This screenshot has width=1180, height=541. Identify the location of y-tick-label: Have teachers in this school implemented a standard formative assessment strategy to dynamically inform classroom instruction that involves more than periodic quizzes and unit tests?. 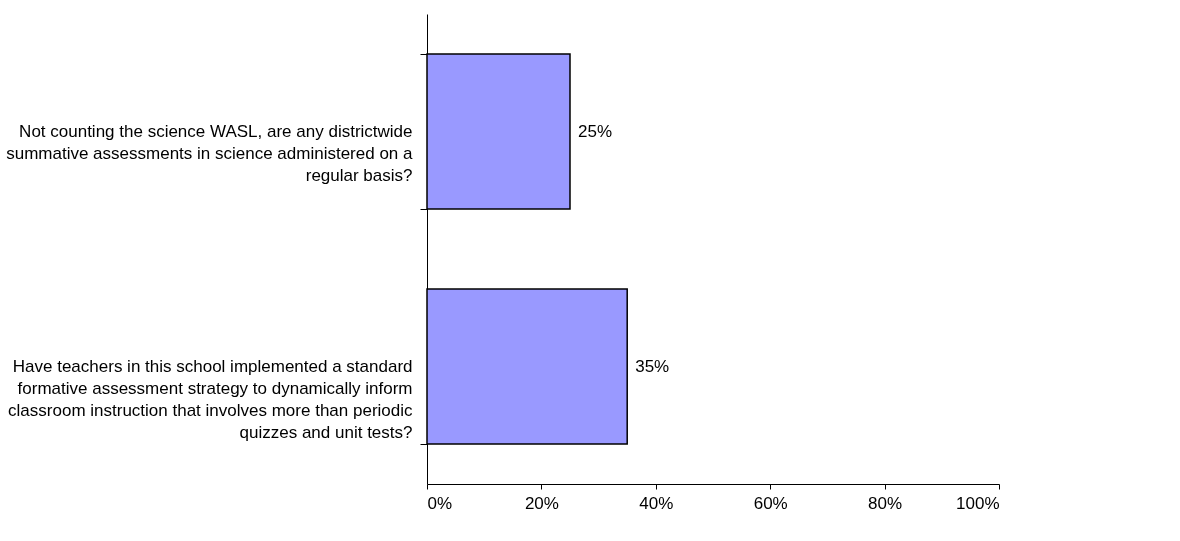
(210, 399).